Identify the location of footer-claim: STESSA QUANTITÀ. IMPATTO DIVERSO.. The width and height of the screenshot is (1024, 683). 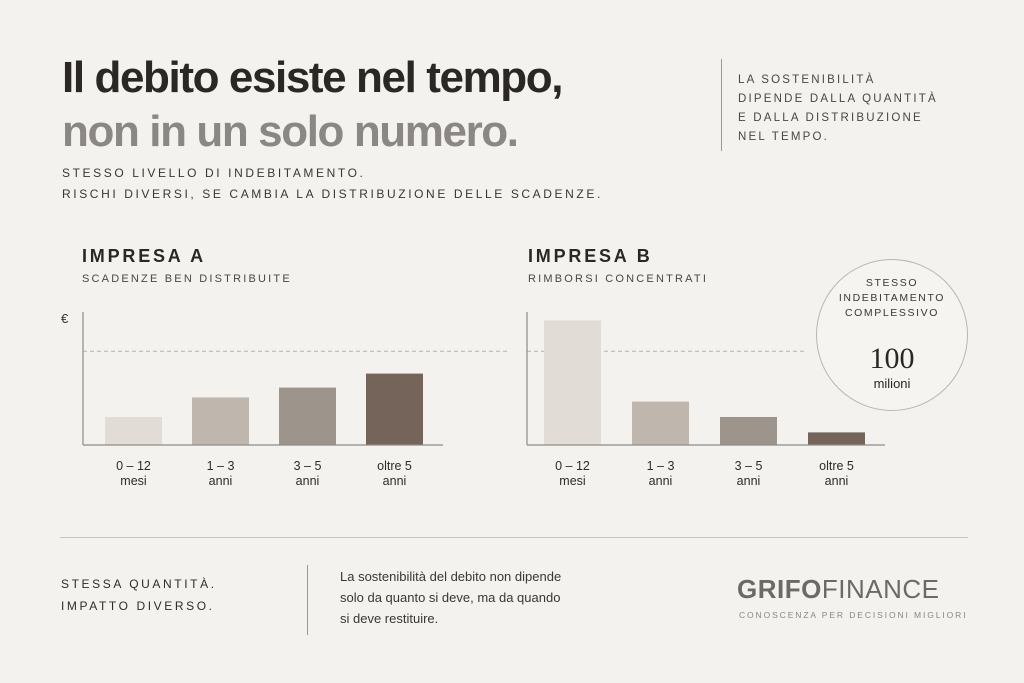
(139, 595).